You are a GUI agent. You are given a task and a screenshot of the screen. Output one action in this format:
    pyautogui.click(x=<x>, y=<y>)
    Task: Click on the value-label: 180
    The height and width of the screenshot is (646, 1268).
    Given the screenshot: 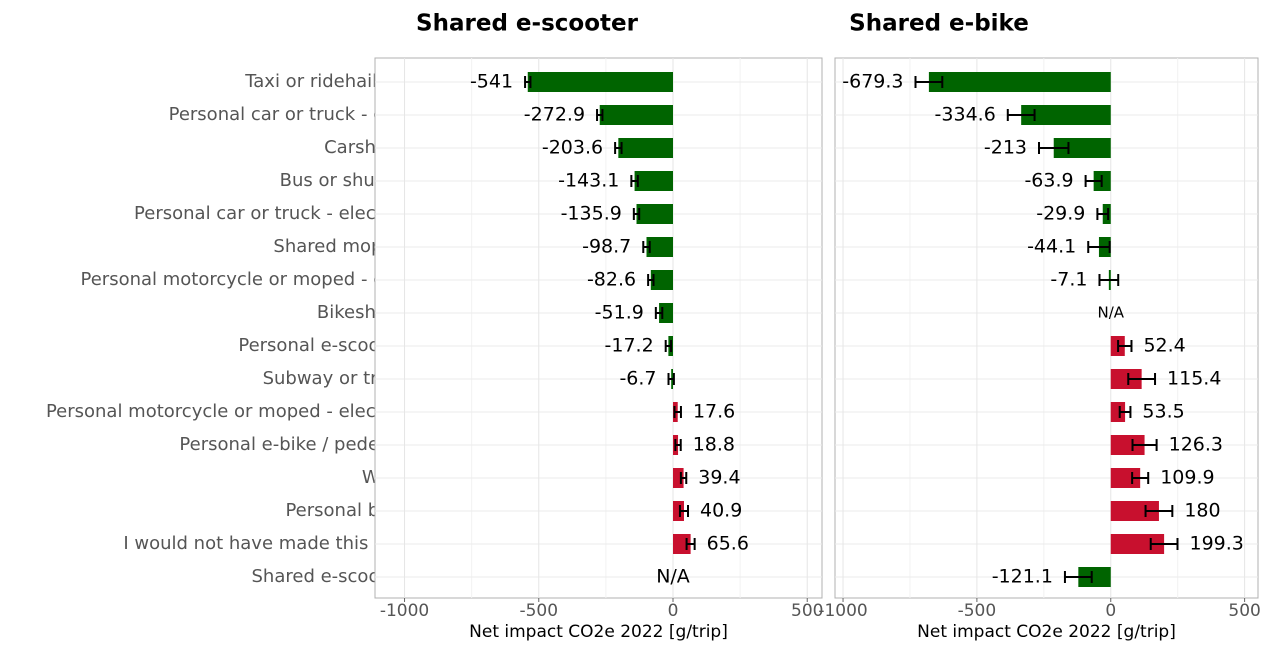 What is the action you would take?
    pyautogui.click(x=1202, y=511)
    